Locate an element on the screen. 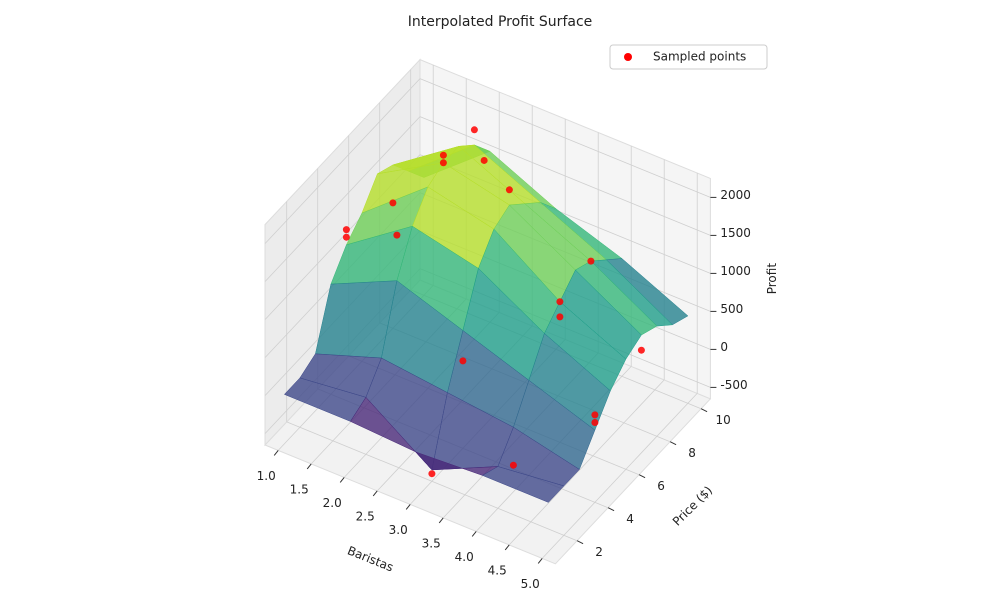 Image resolution: width=1000 pixels, height=600 pixels. z-axis-label: Profit is located at coordinates (772, 279).